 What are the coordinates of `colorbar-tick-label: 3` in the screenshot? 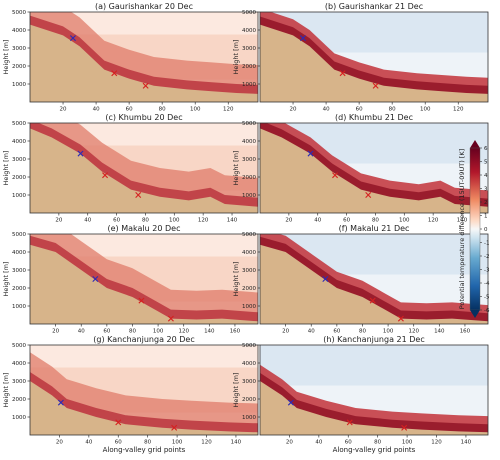 It's located at (486, 190).